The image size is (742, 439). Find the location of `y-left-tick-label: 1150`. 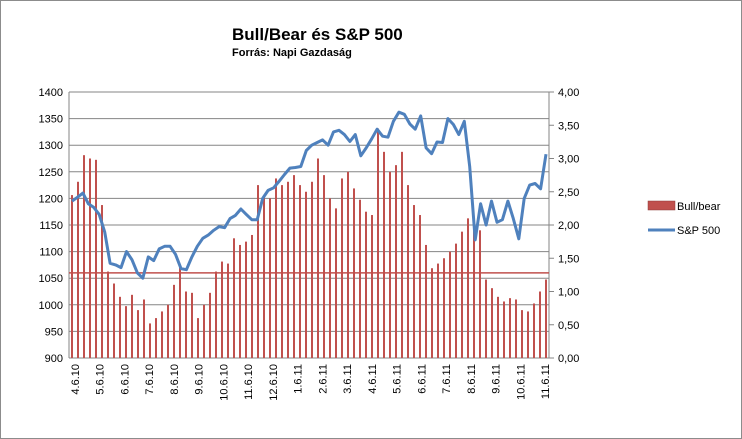

y-left-tick-label: 1150 is located at coordinates (51, 226).